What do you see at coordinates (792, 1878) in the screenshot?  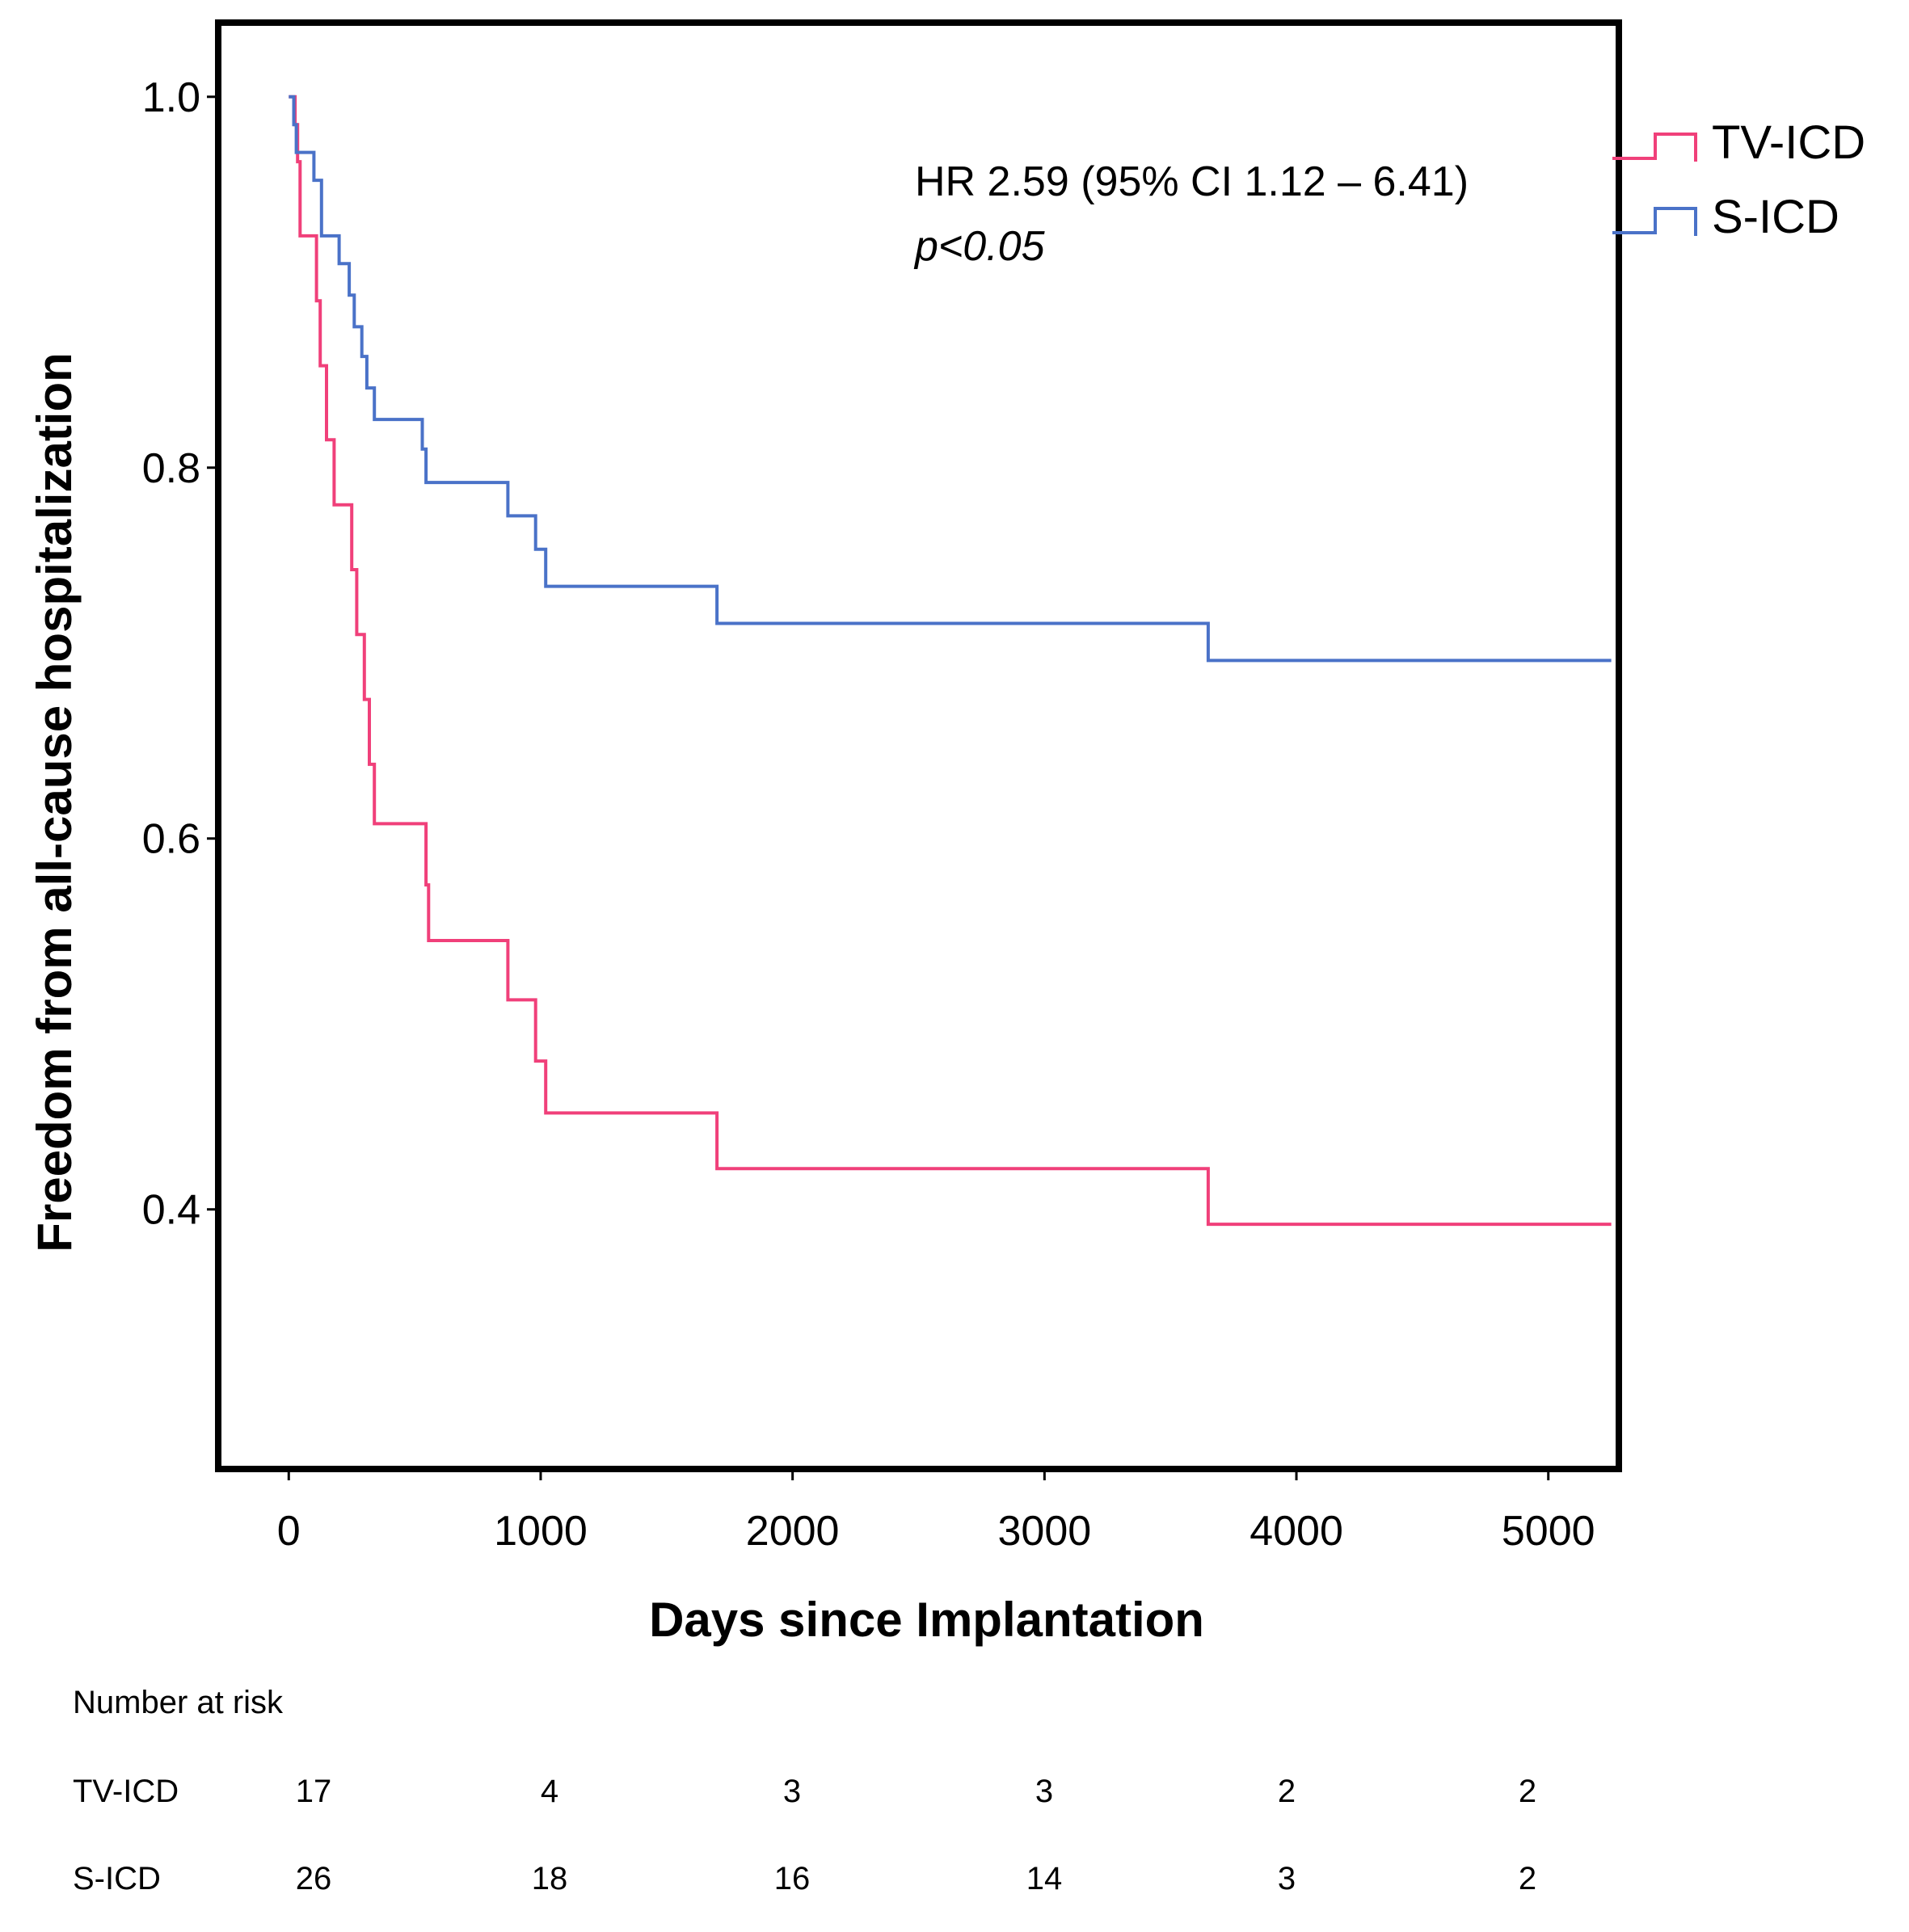 I see `risk-count-cell: 16` at bounding box center [792, 1878].